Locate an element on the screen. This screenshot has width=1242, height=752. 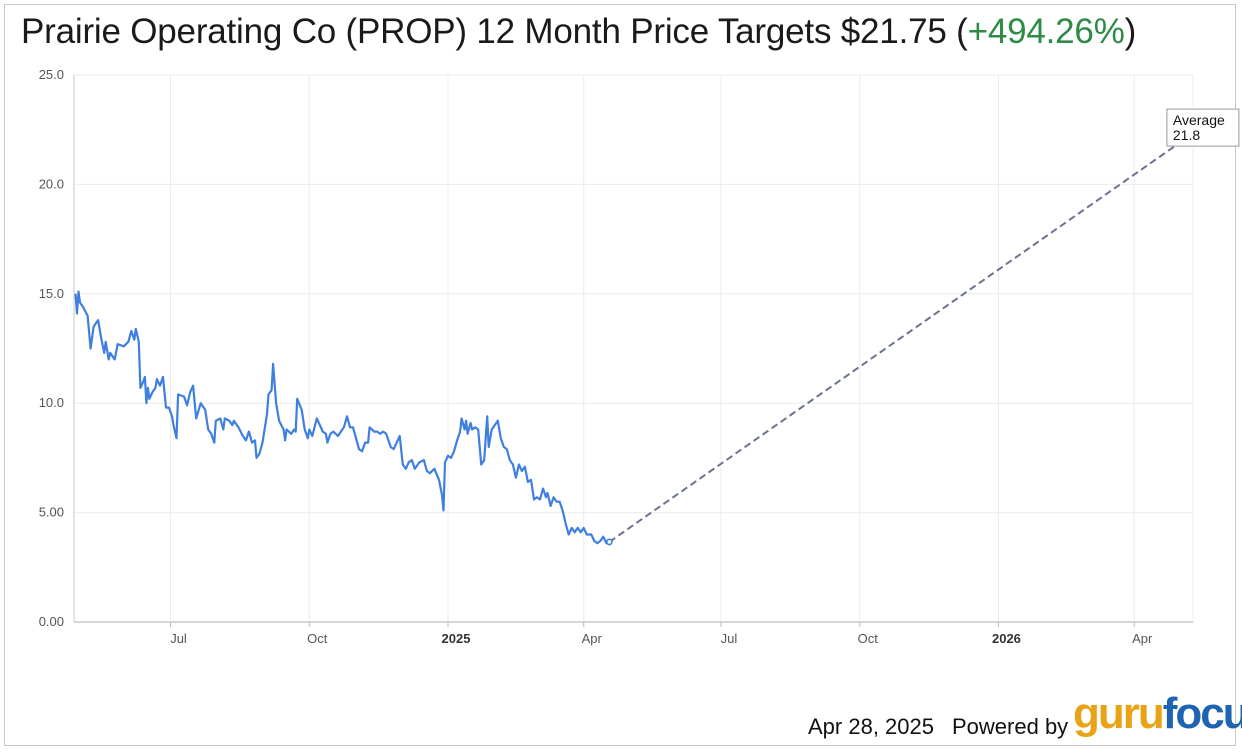
annotation-box is located at coordinates (1203, 127).